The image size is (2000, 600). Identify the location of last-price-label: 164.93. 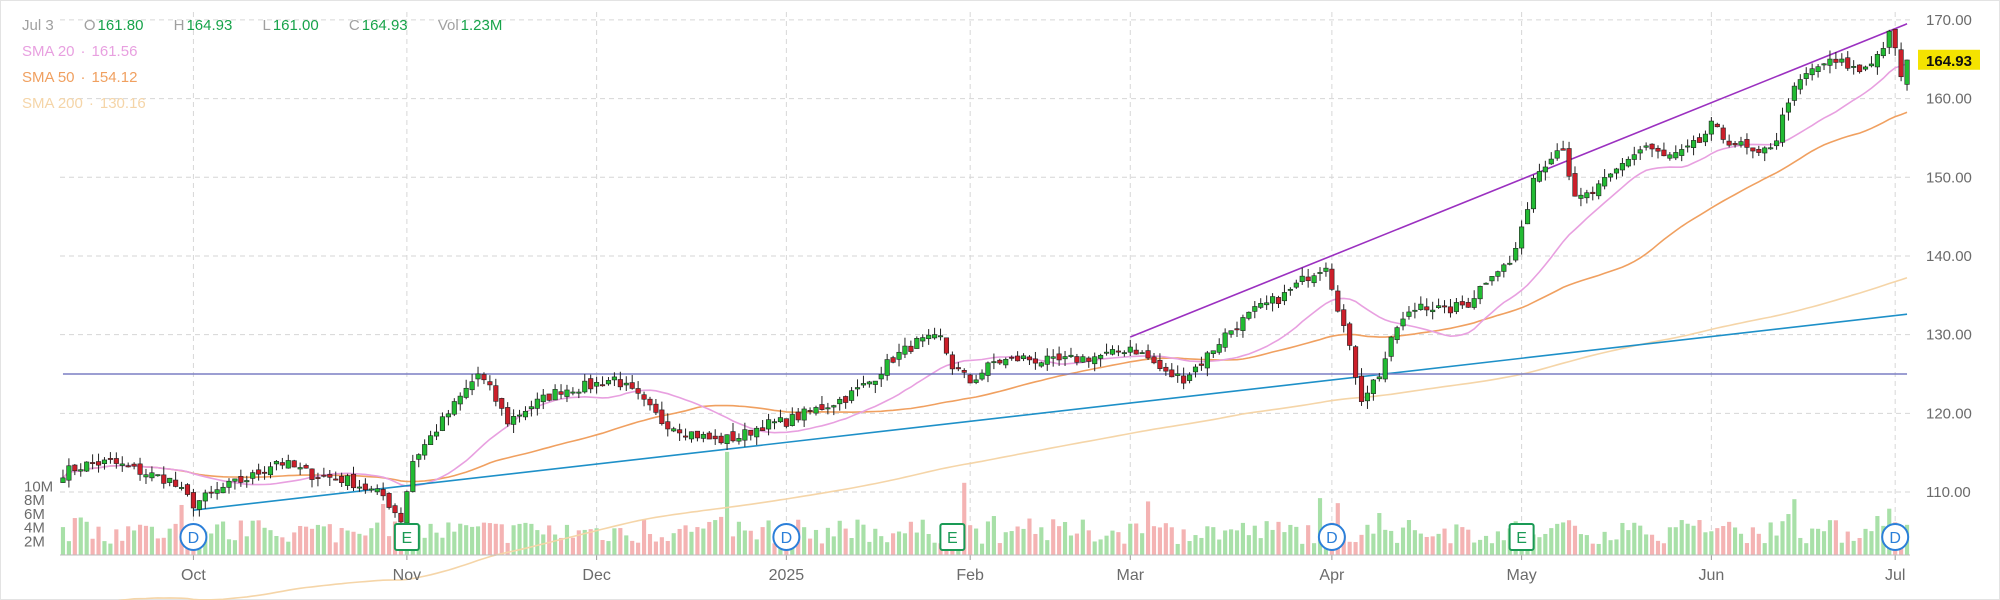
(1949, 61).